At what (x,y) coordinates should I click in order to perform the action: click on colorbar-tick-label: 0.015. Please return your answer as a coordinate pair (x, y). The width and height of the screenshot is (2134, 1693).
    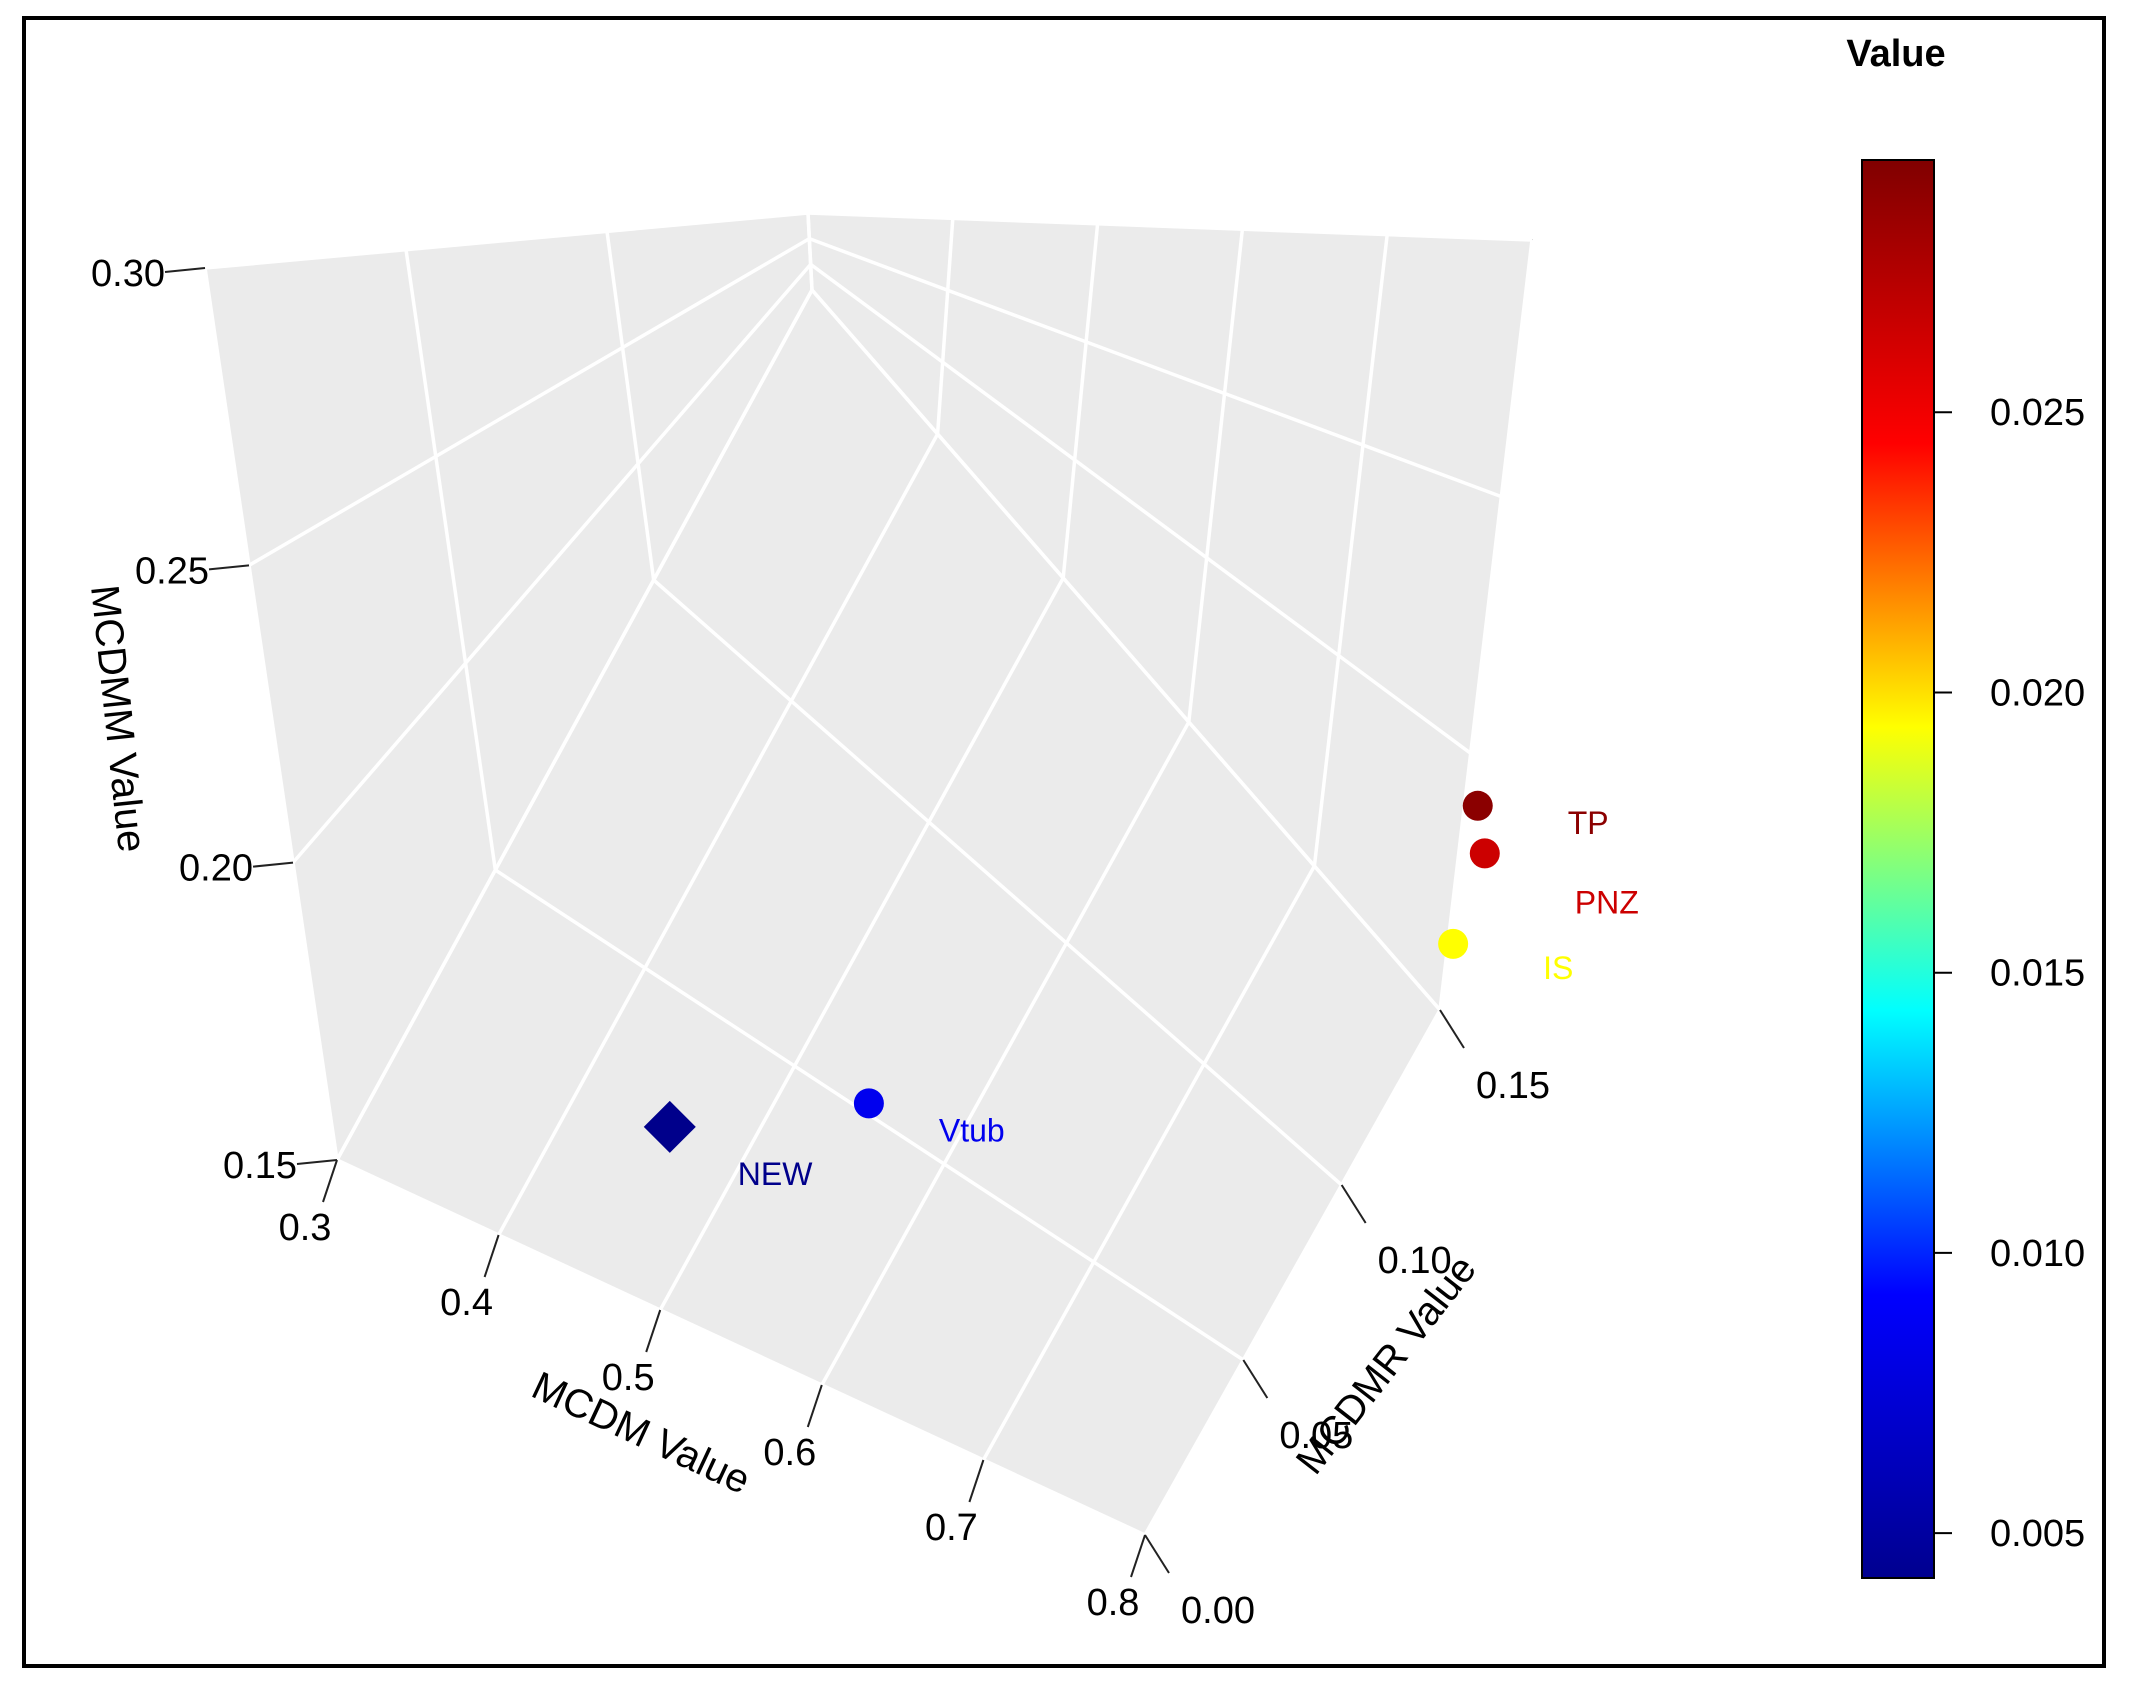
    Looking at the image, I should click on (2037, 974).